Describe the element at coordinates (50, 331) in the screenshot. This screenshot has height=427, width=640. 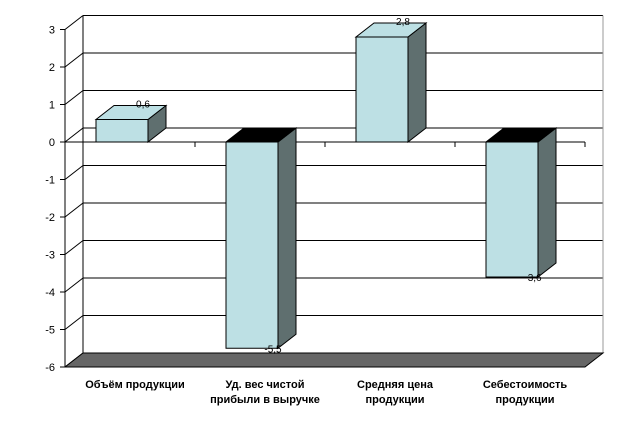
I see `y-tick-label: -5` at that location.